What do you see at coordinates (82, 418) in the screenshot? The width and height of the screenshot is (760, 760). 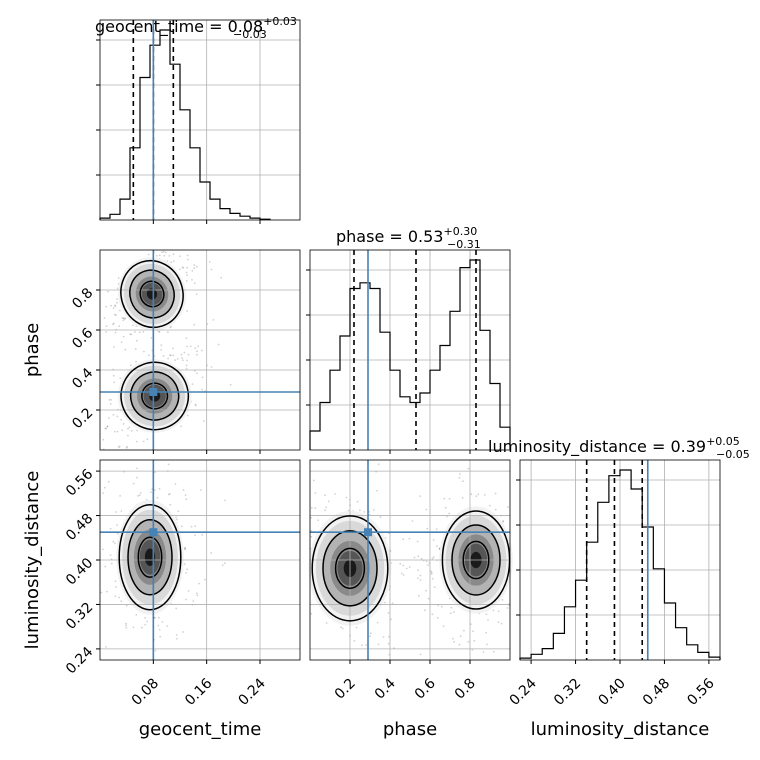 I see `ytick-label-phase-0: 0.2` at bounding box center [82, 418].